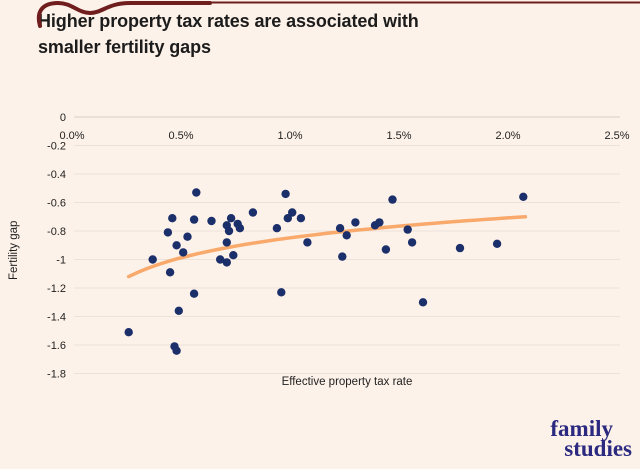 This screenshot has width=640, height=469. I want to click on x-tick-label: 2.5%, so click(616, 136).